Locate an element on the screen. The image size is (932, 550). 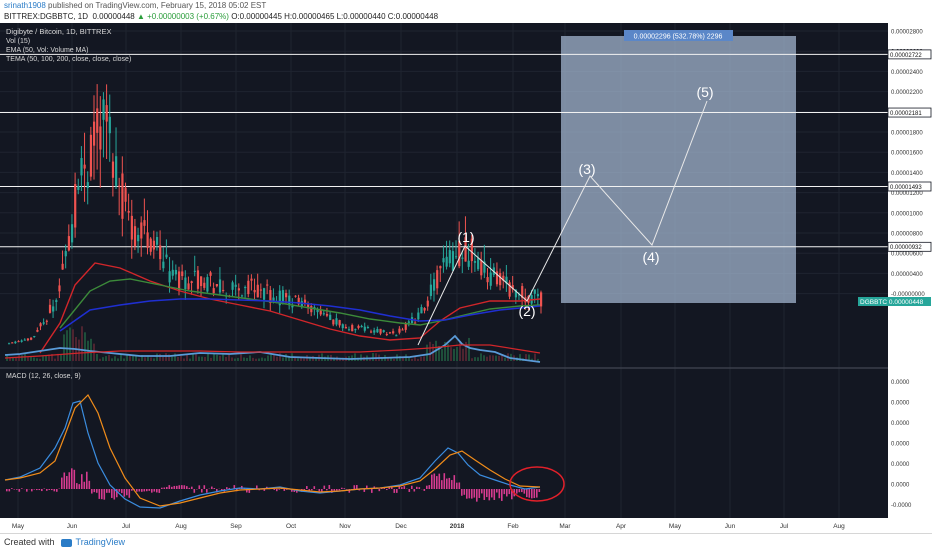
legend-ema: EMA (50, Vol: Volume MA) is located at coordinates (47, 50).